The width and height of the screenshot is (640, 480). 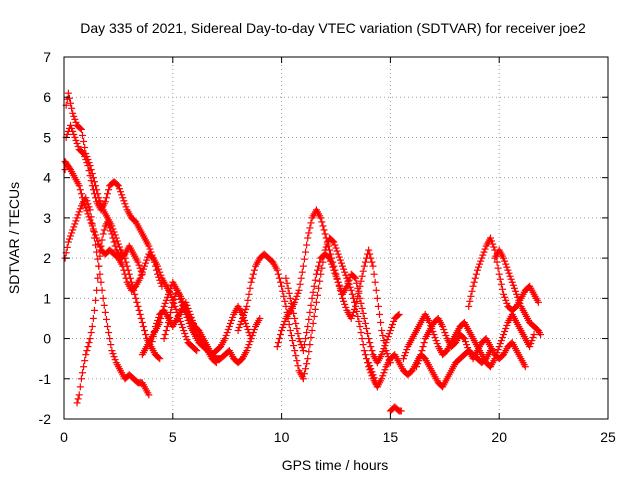 What do you see at coordinates (45, 419) in the screenshot?
I see `y-tick-label: -2` at bounding box center [45, 419].